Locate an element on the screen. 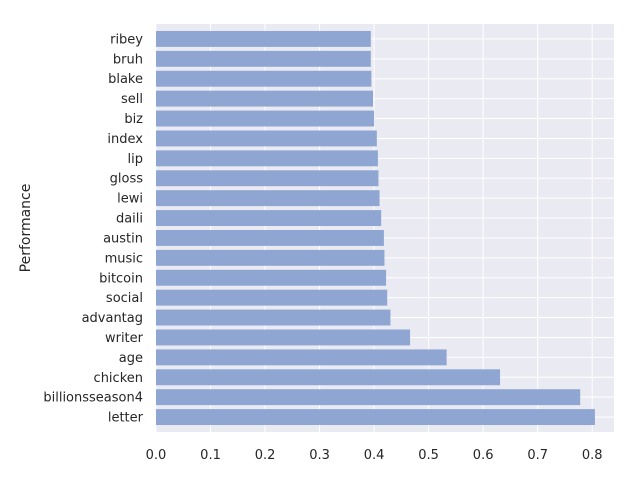 The width and height of the screenshot is (640, 480). bar-gloss is located at coordinates (267, 178).